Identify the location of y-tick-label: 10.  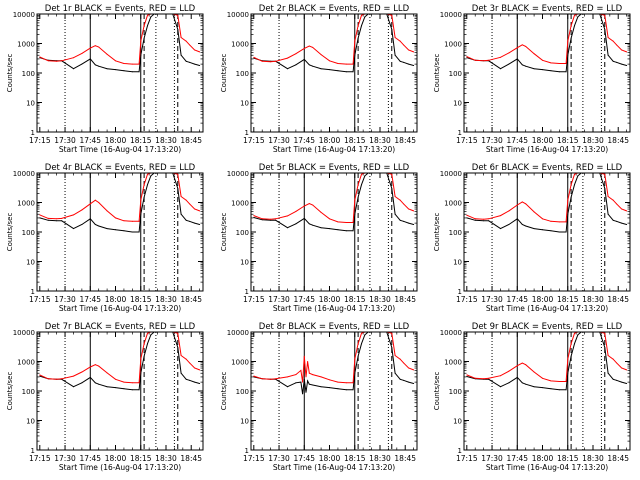
(30, 104).